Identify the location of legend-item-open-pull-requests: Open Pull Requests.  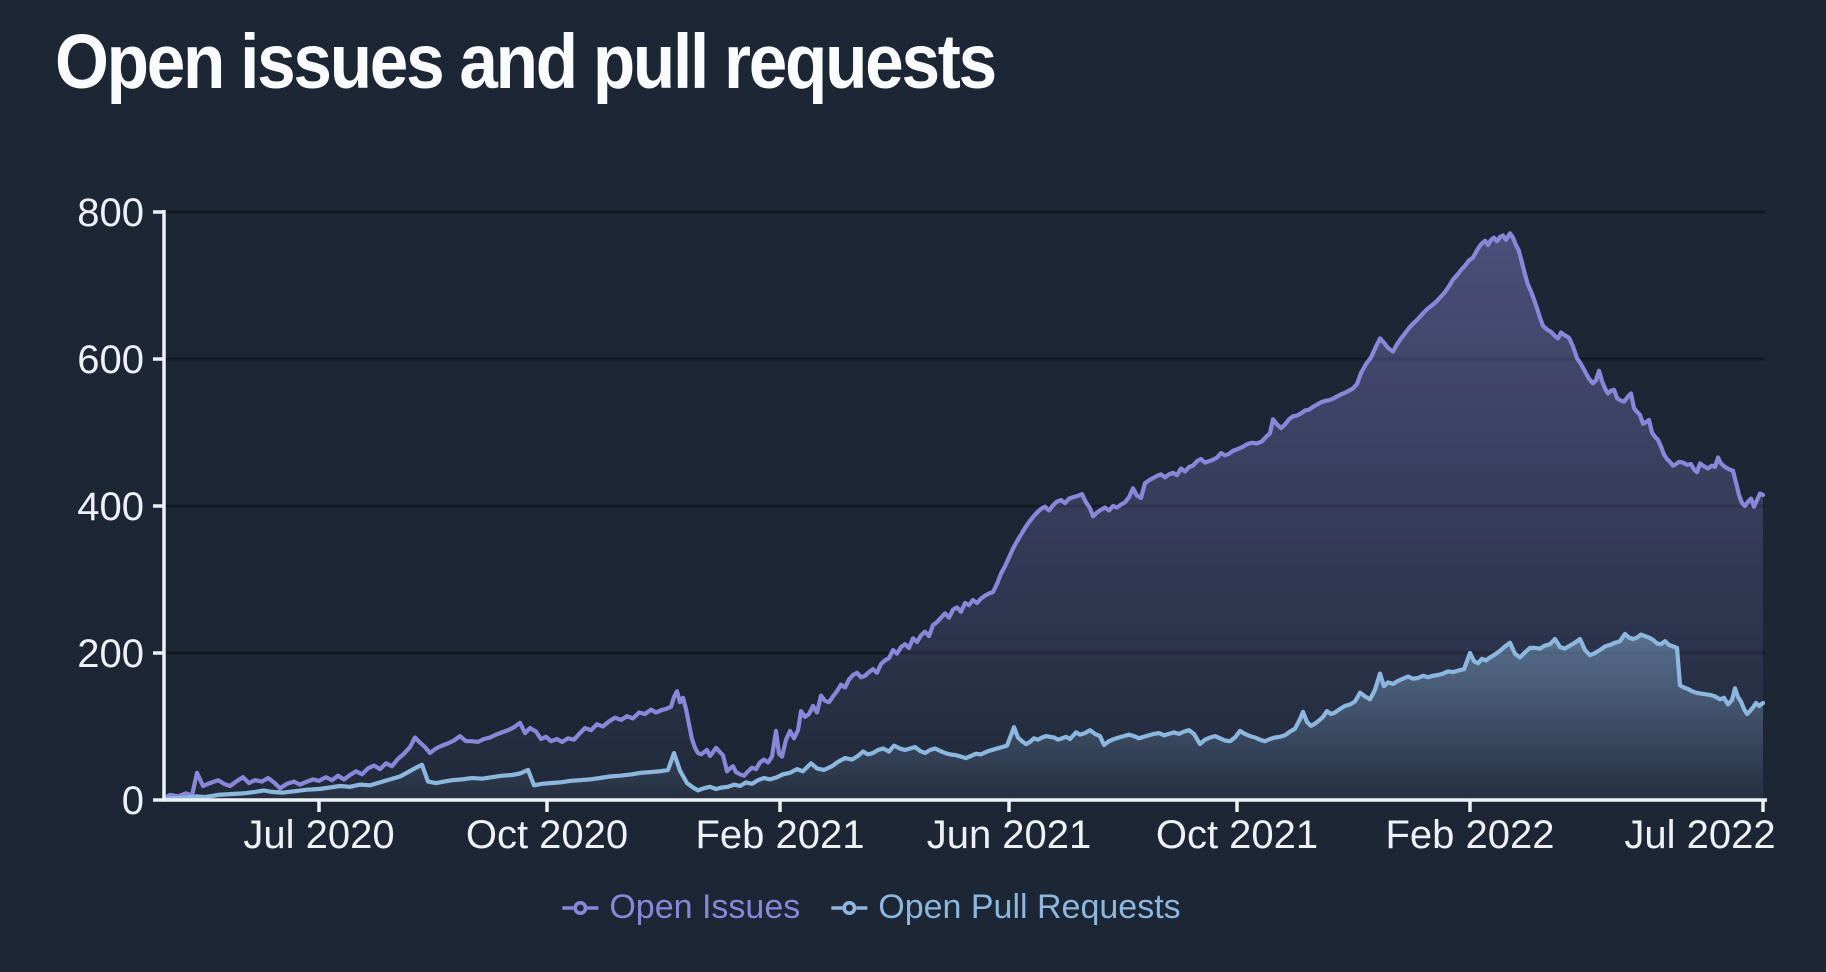
(1005, 907).